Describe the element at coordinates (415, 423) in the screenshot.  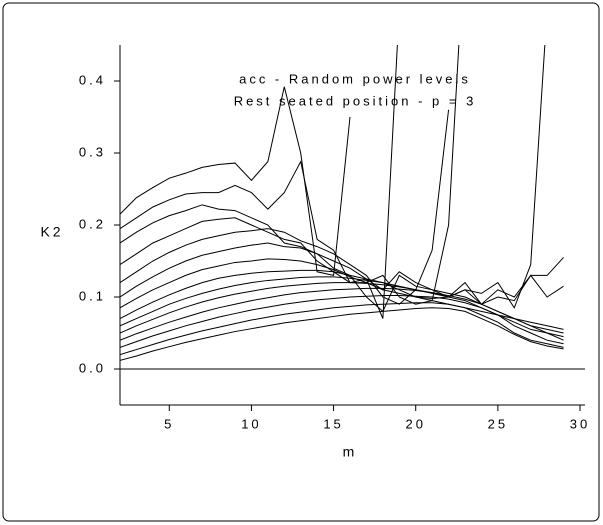
I see `x-tick-label: 20` at that location.